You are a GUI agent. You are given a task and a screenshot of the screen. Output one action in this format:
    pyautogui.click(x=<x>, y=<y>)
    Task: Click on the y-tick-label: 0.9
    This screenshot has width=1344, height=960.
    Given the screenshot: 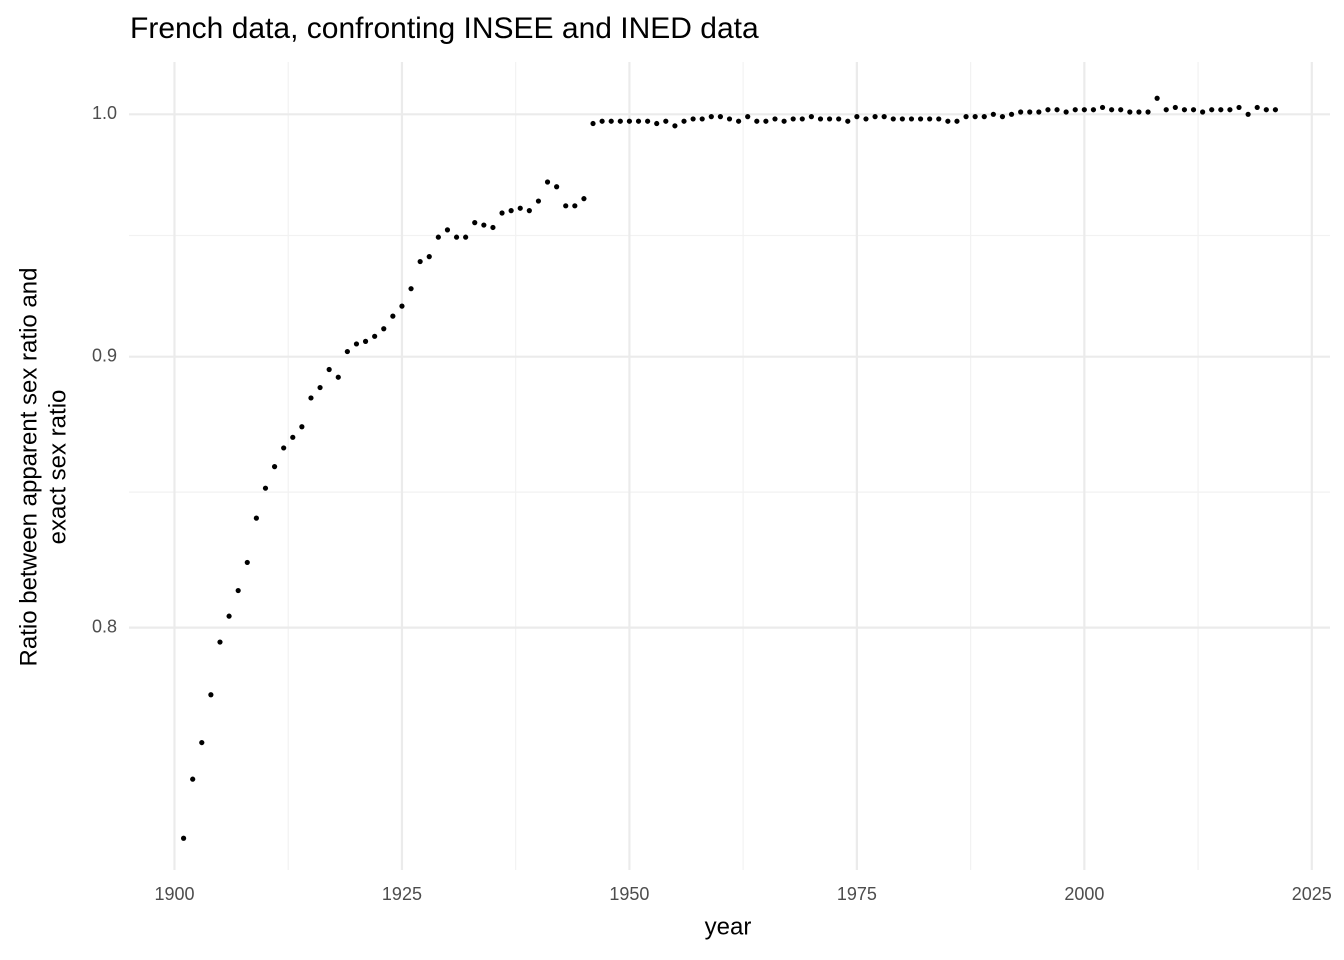 What is the action you would take?
    pyautogui.click(x=104, y=355)
    